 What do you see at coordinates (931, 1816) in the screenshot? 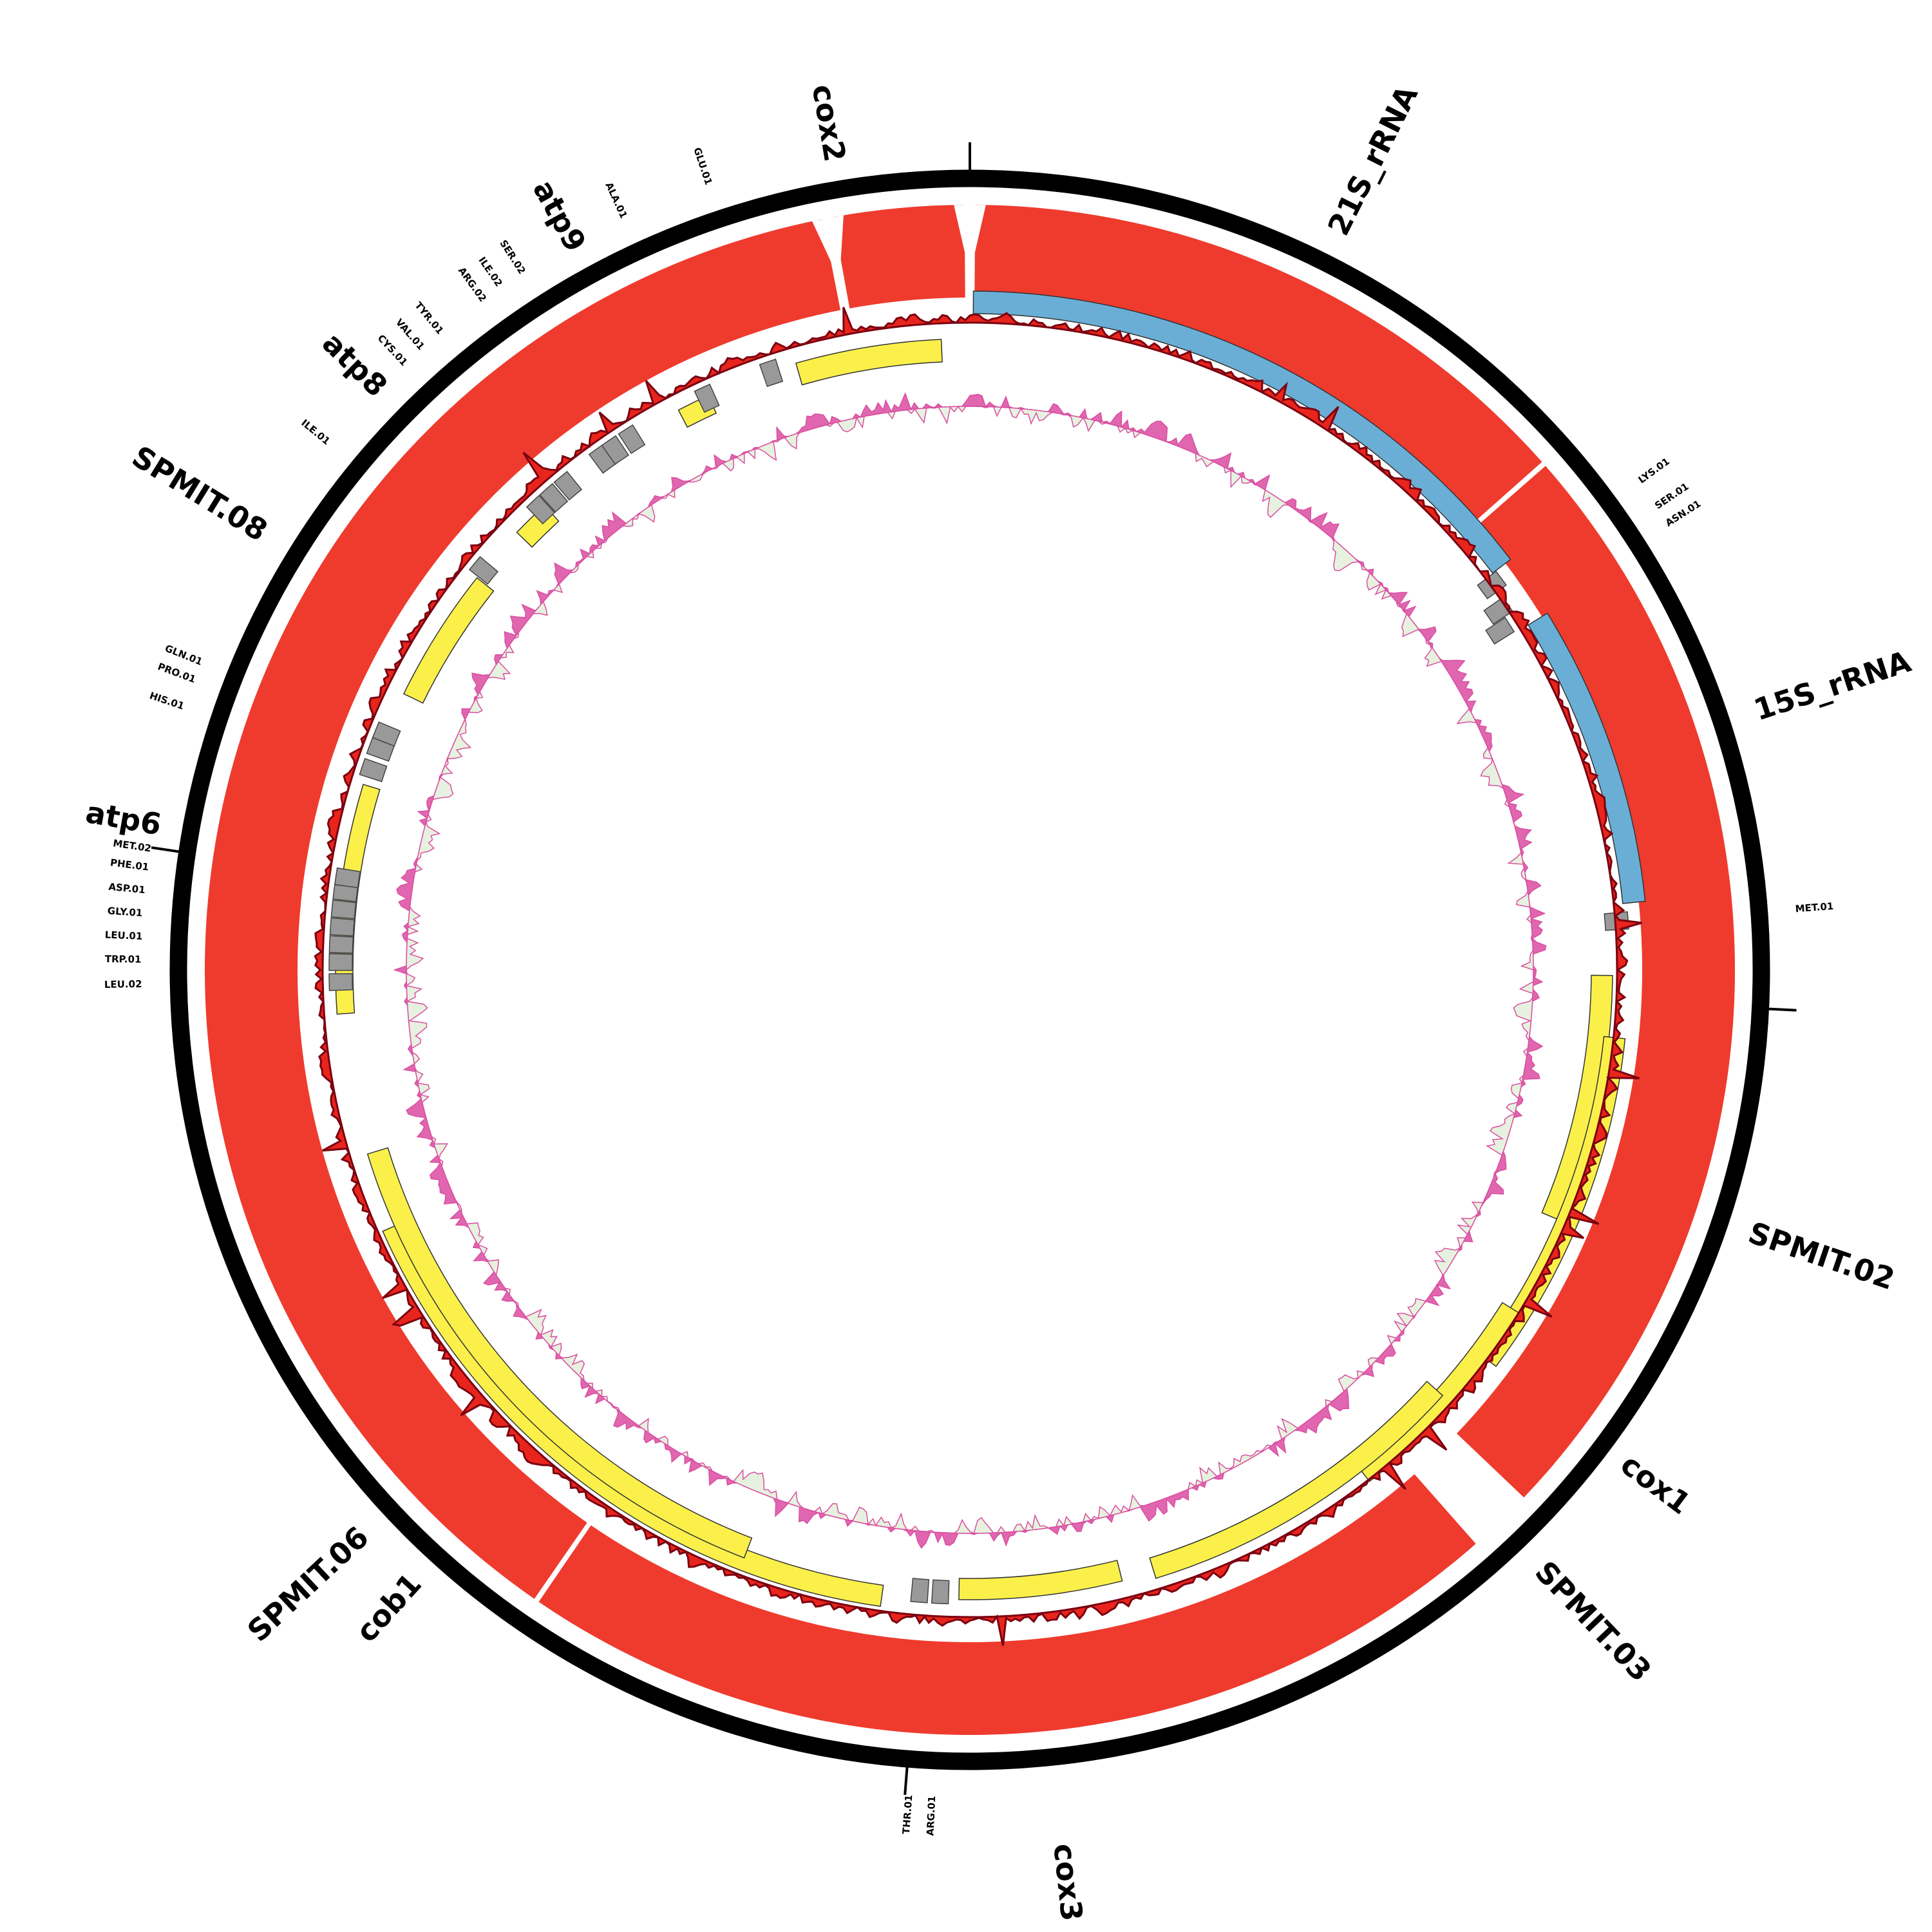
I see `trna-label: ARG.01` at bounding box center [931, 1816].